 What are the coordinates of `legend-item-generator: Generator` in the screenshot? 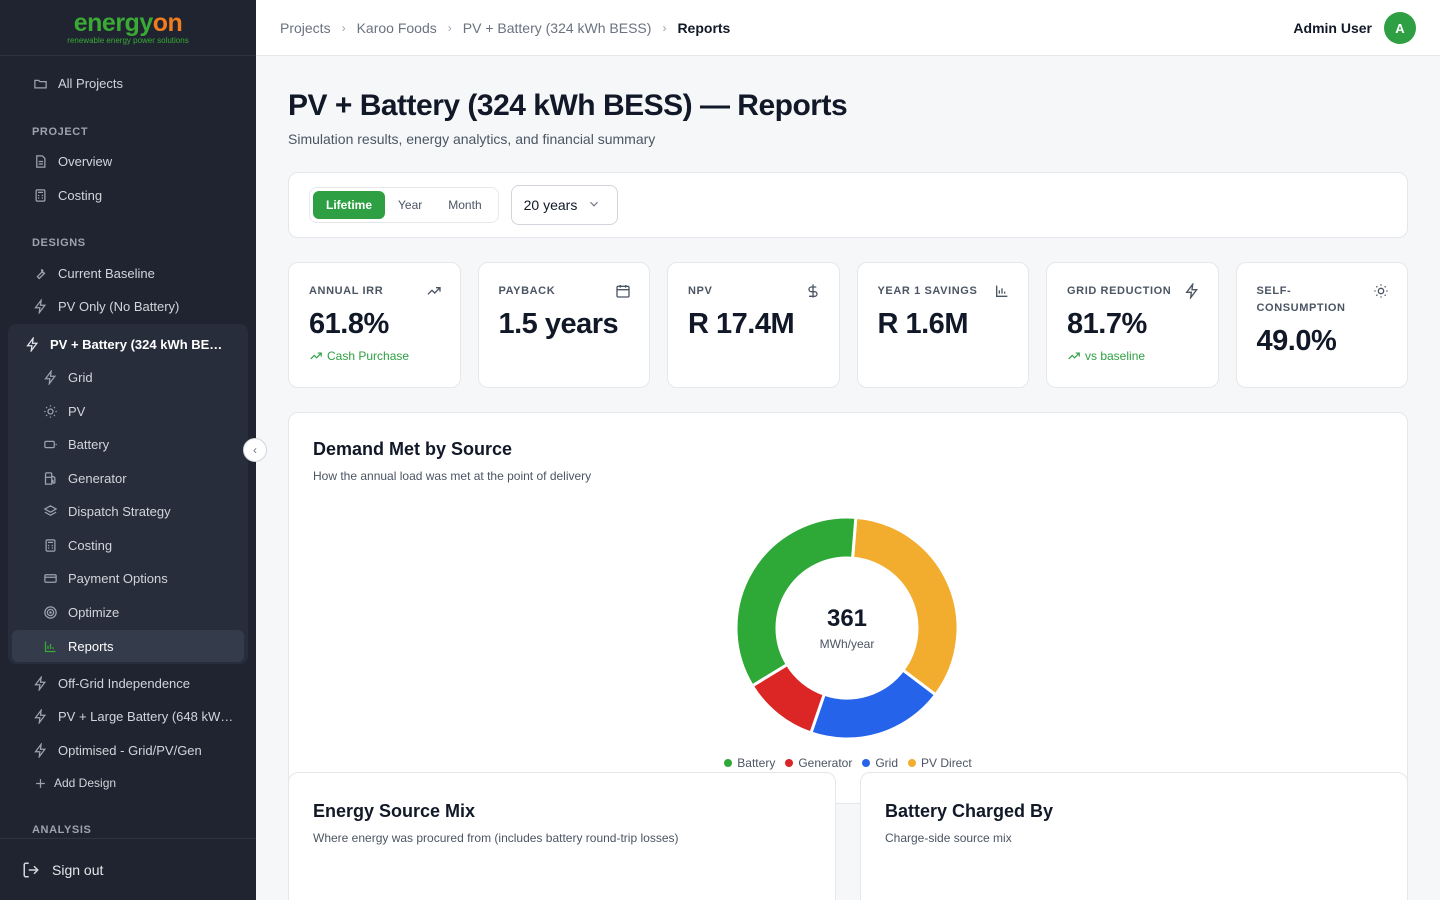 It's located at (818, 763).